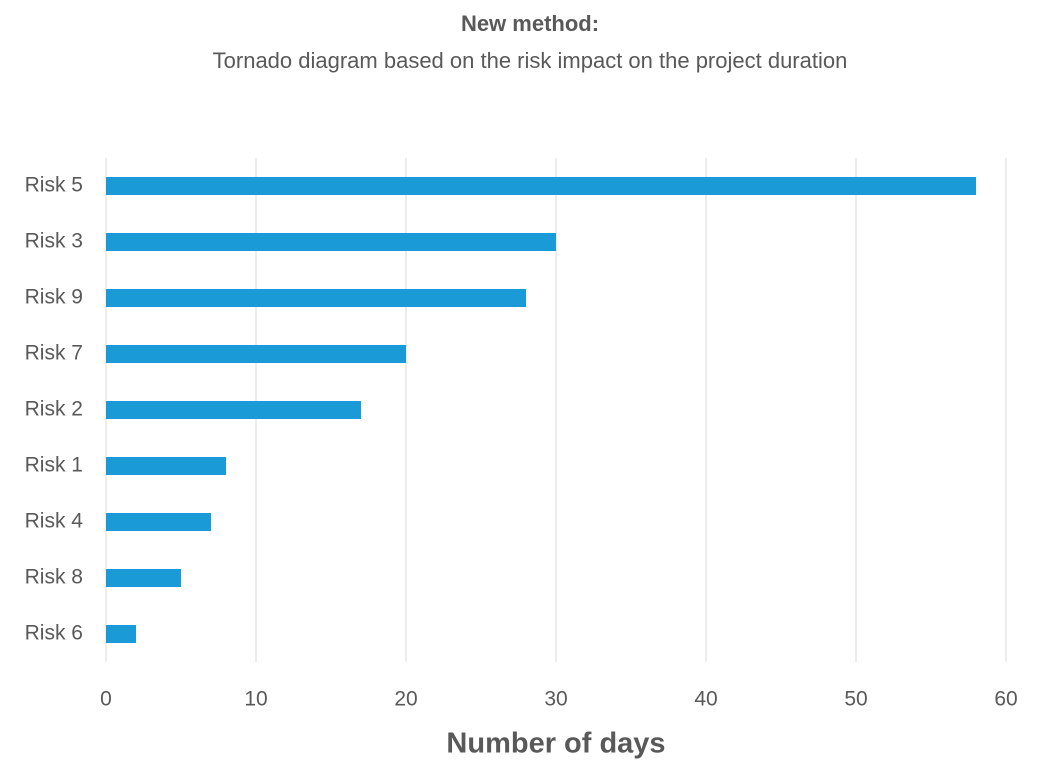 Image resolution: width=1055 pixels, height=781 pixels. I want to click on x-tick-label: 30, so click(555, 699).